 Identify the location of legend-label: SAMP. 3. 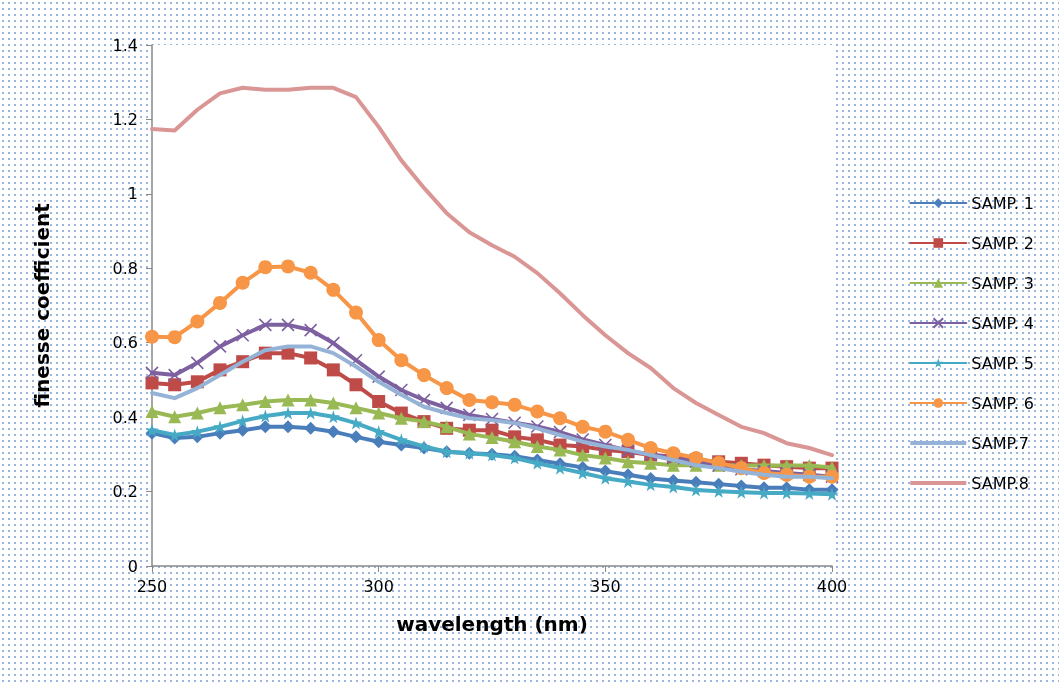
(1003, 283).